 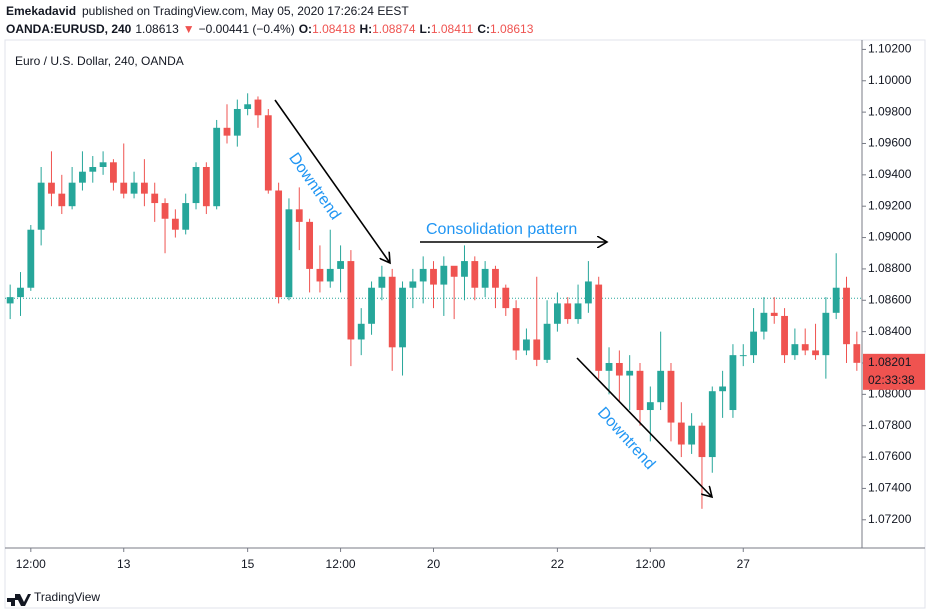 I want to click on y-tick-label: 1.08600, so click(x=890, y=299).